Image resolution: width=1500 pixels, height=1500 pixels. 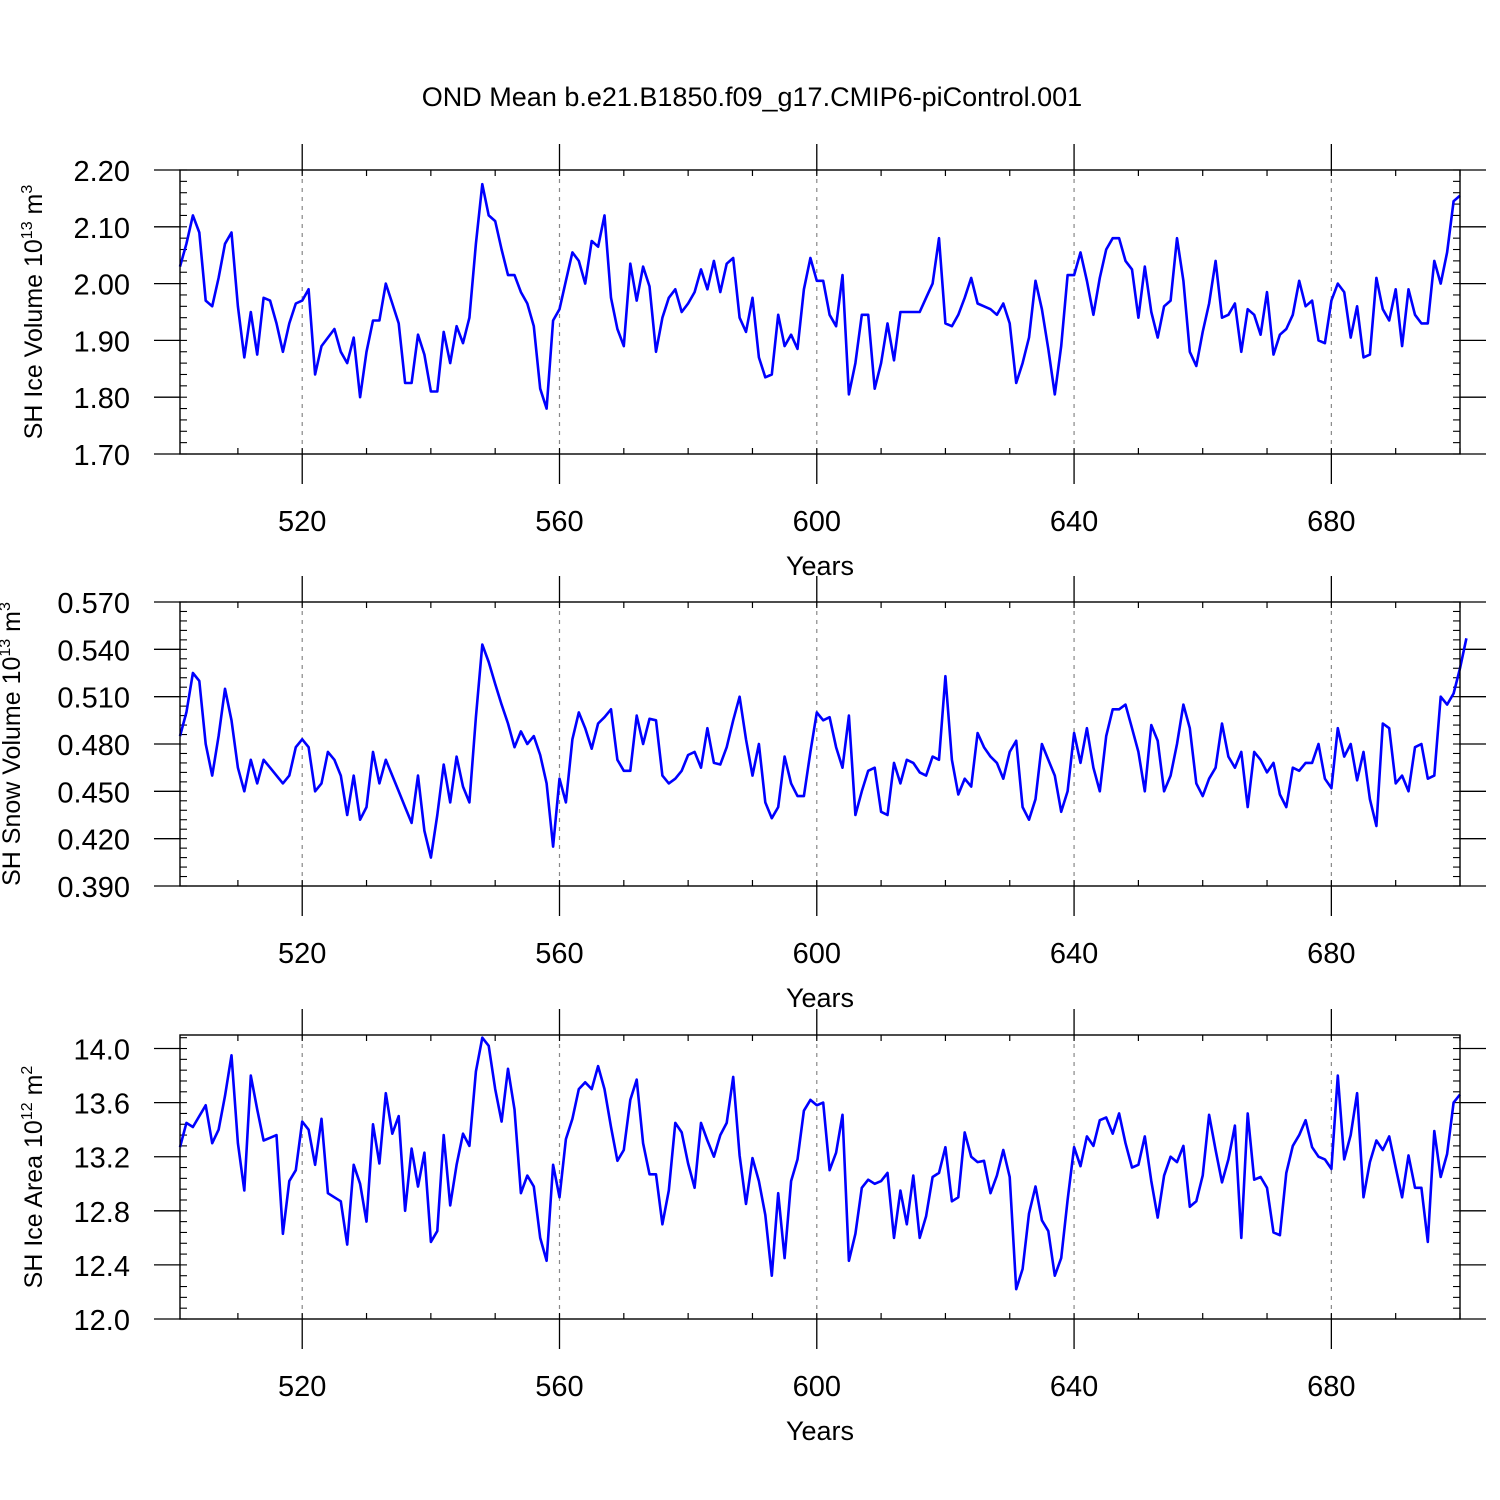 What do you see at coordinates (93, 699) in the screenshot?
I see `y-tick-label: 0.510` at bounding box center [93, 699].